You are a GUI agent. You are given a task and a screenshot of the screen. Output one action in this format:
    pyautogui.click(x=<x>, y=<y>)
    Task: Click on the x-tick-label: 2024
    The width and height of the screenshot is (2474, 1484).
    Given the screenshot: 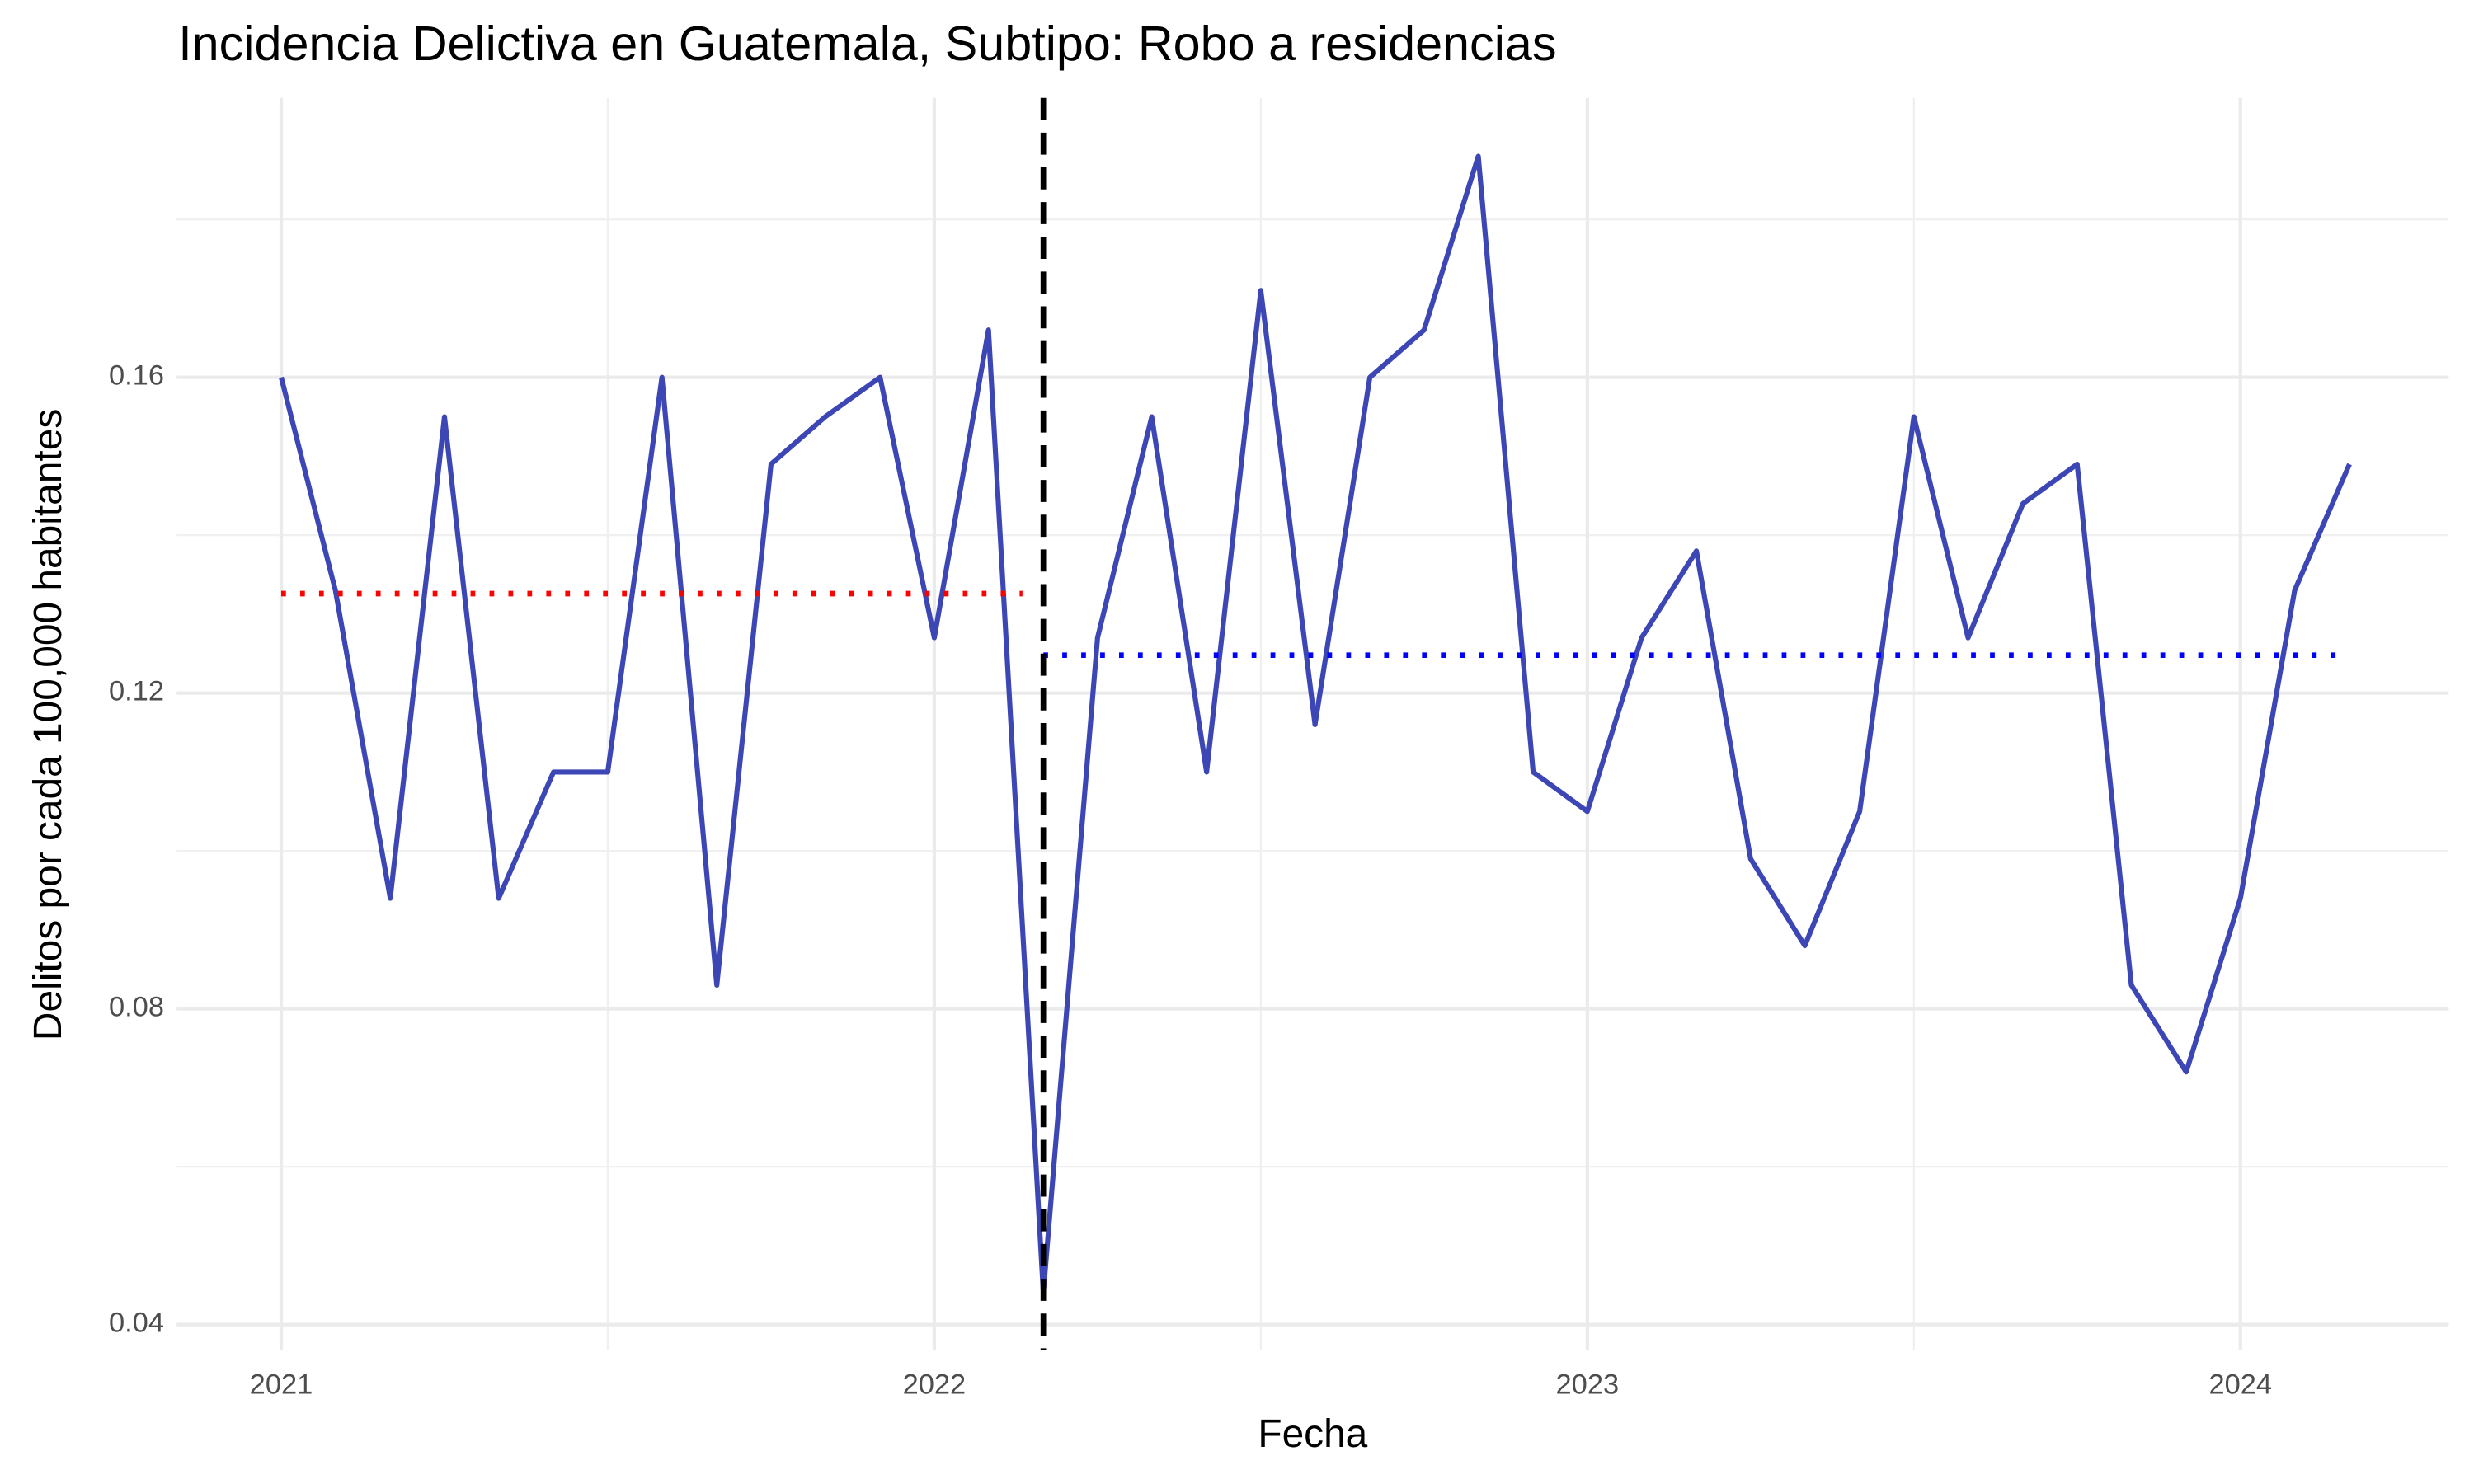 What is the action you would take?
    pyautogui.click(x=2240, y=1384)
    